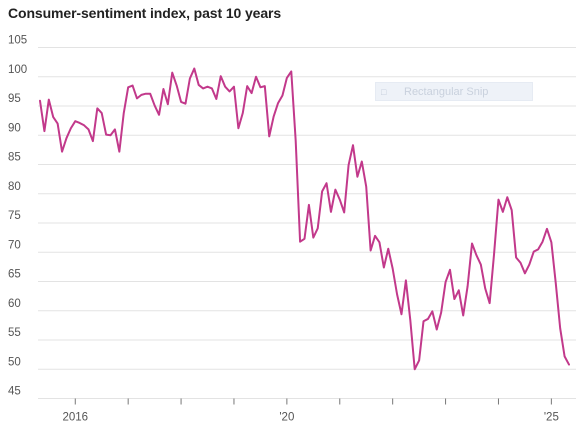 The height and width of the screenshot is (432, 584). I want to click on x-tick-label: '20, so click(286, 418).